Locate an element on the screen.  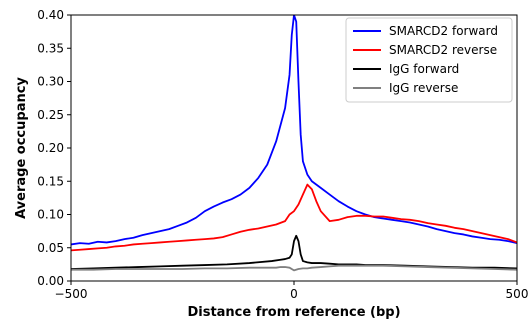
legend-box is located at coordinates (429, 60).